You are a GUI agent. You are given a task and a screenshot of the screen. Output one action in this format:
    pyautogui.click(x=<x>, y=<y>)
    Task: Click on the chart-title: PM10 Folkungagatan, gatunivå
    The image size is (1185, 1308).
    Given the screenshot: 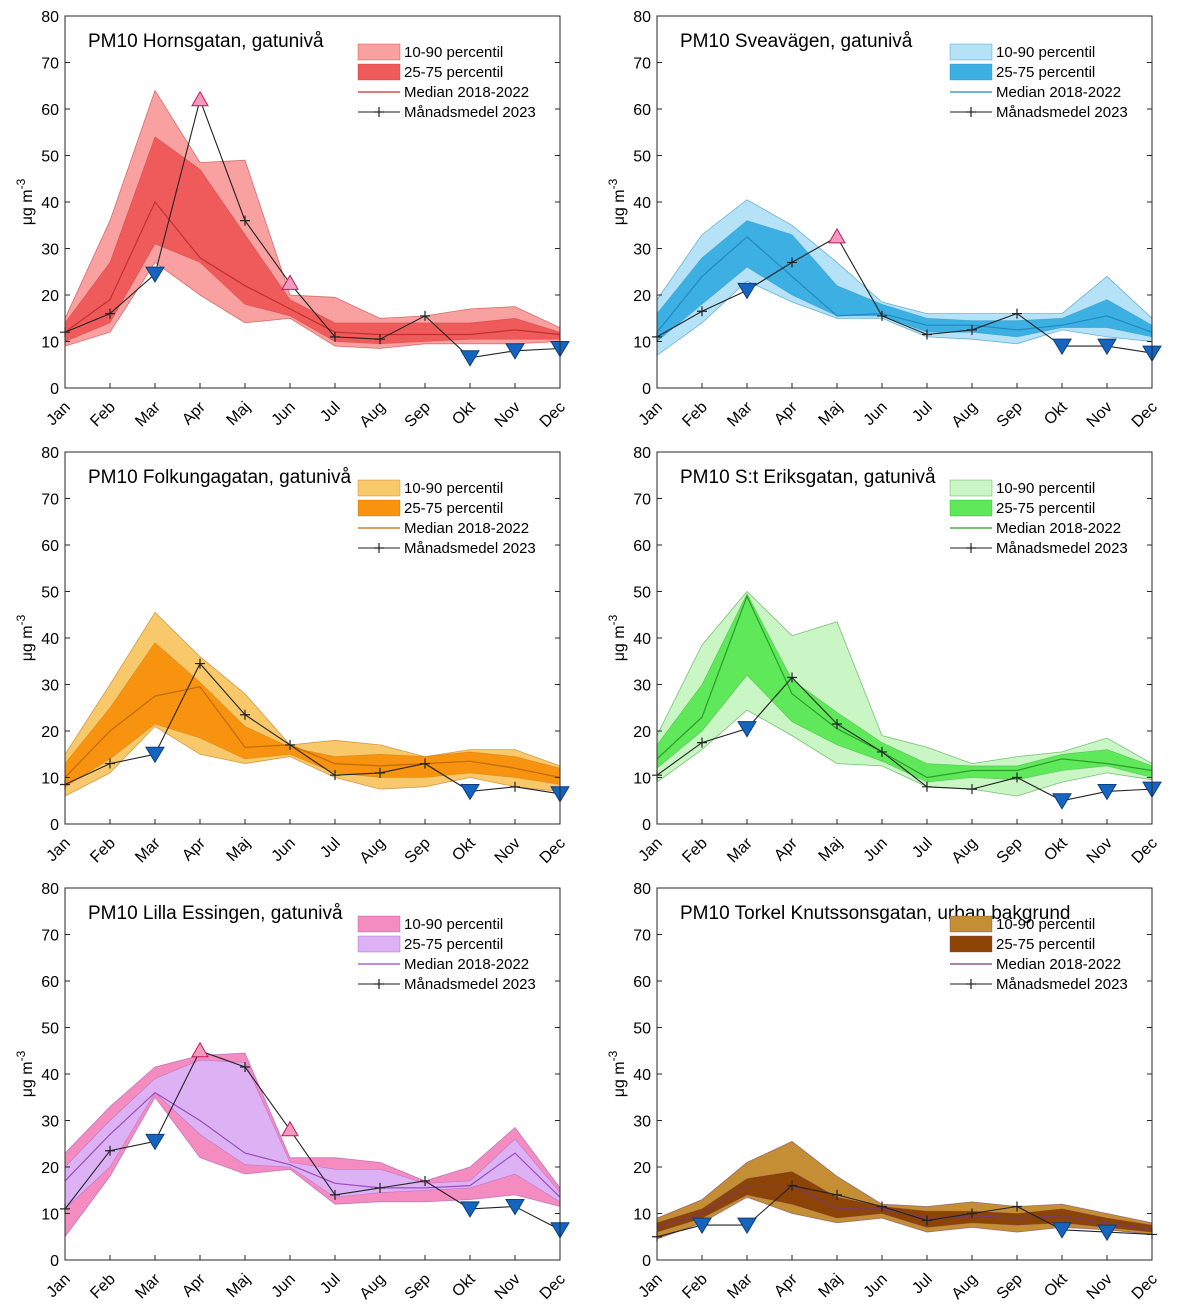 What is the action you would take?
    pyautogui.click(x=219, y=477)
    